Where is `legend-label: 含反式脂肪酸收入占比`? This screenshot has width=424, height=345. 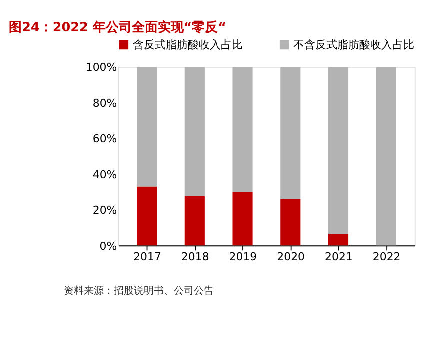
legend-label: 含反式脂肪酸收入占比 is located at coordinates (188, 45).